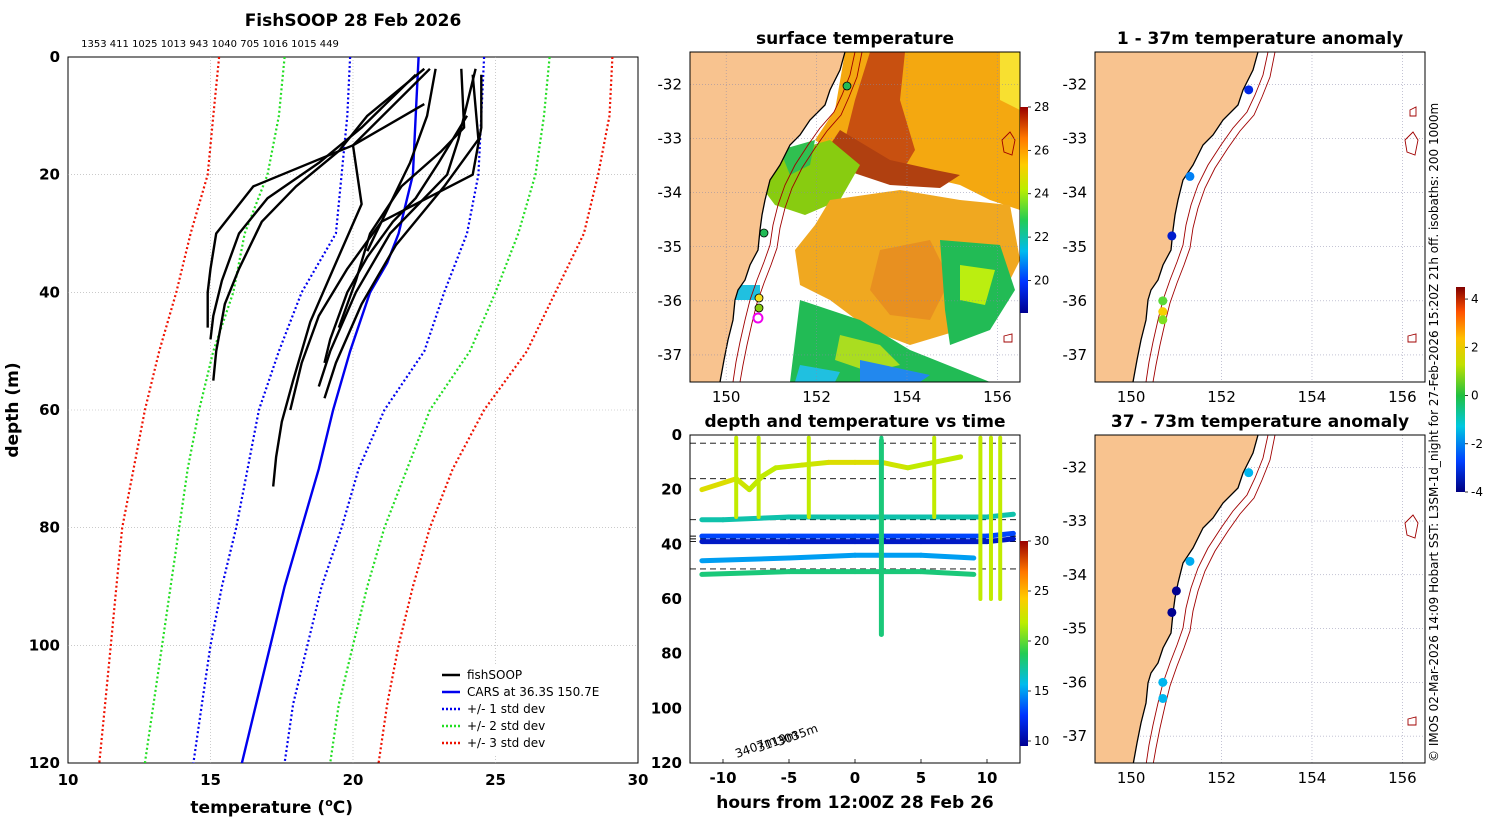 This screenshot has height=824, width=1500. Describe the element at coordinates (1041, 280) in the screenshot. I see `colorbar-tick-label: 20` at that location.